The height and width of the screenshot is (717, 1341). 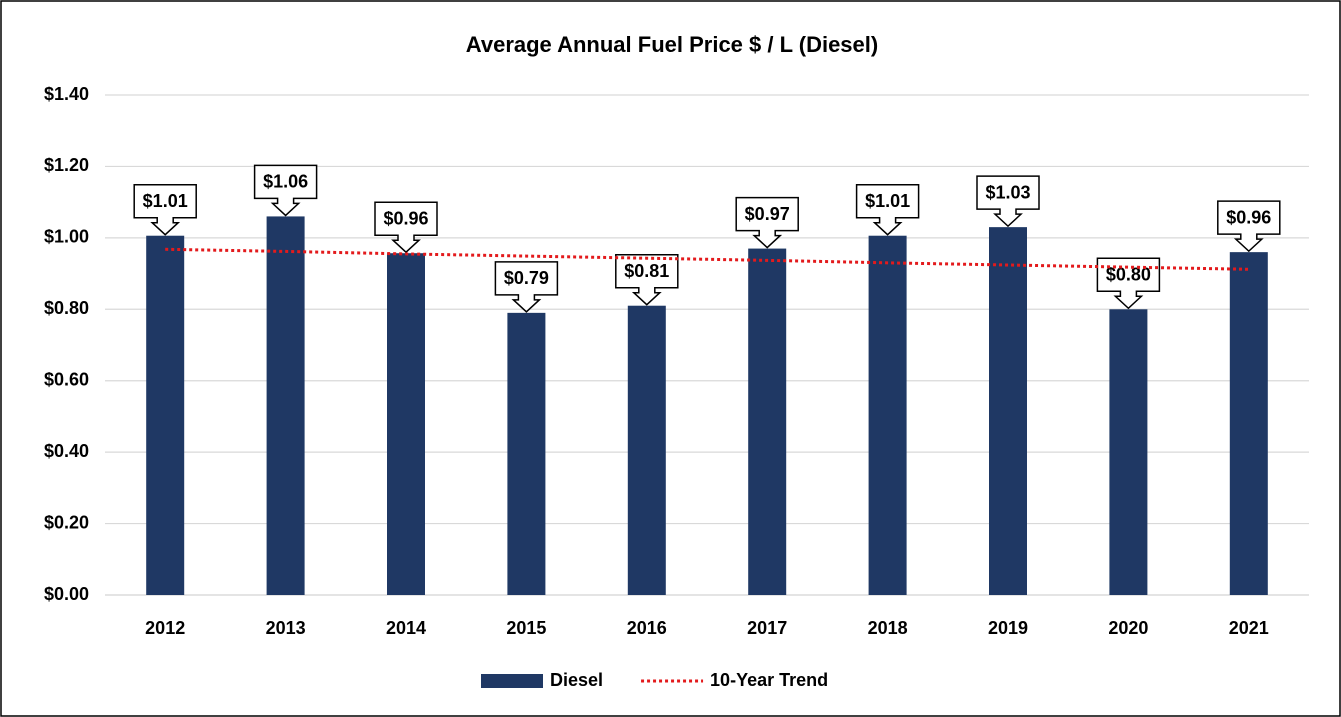 What do you see at coordinates (769, 680) in the screenshot?
I see `legend-label: 10-Year Trend` at bounding box center [769, 680].